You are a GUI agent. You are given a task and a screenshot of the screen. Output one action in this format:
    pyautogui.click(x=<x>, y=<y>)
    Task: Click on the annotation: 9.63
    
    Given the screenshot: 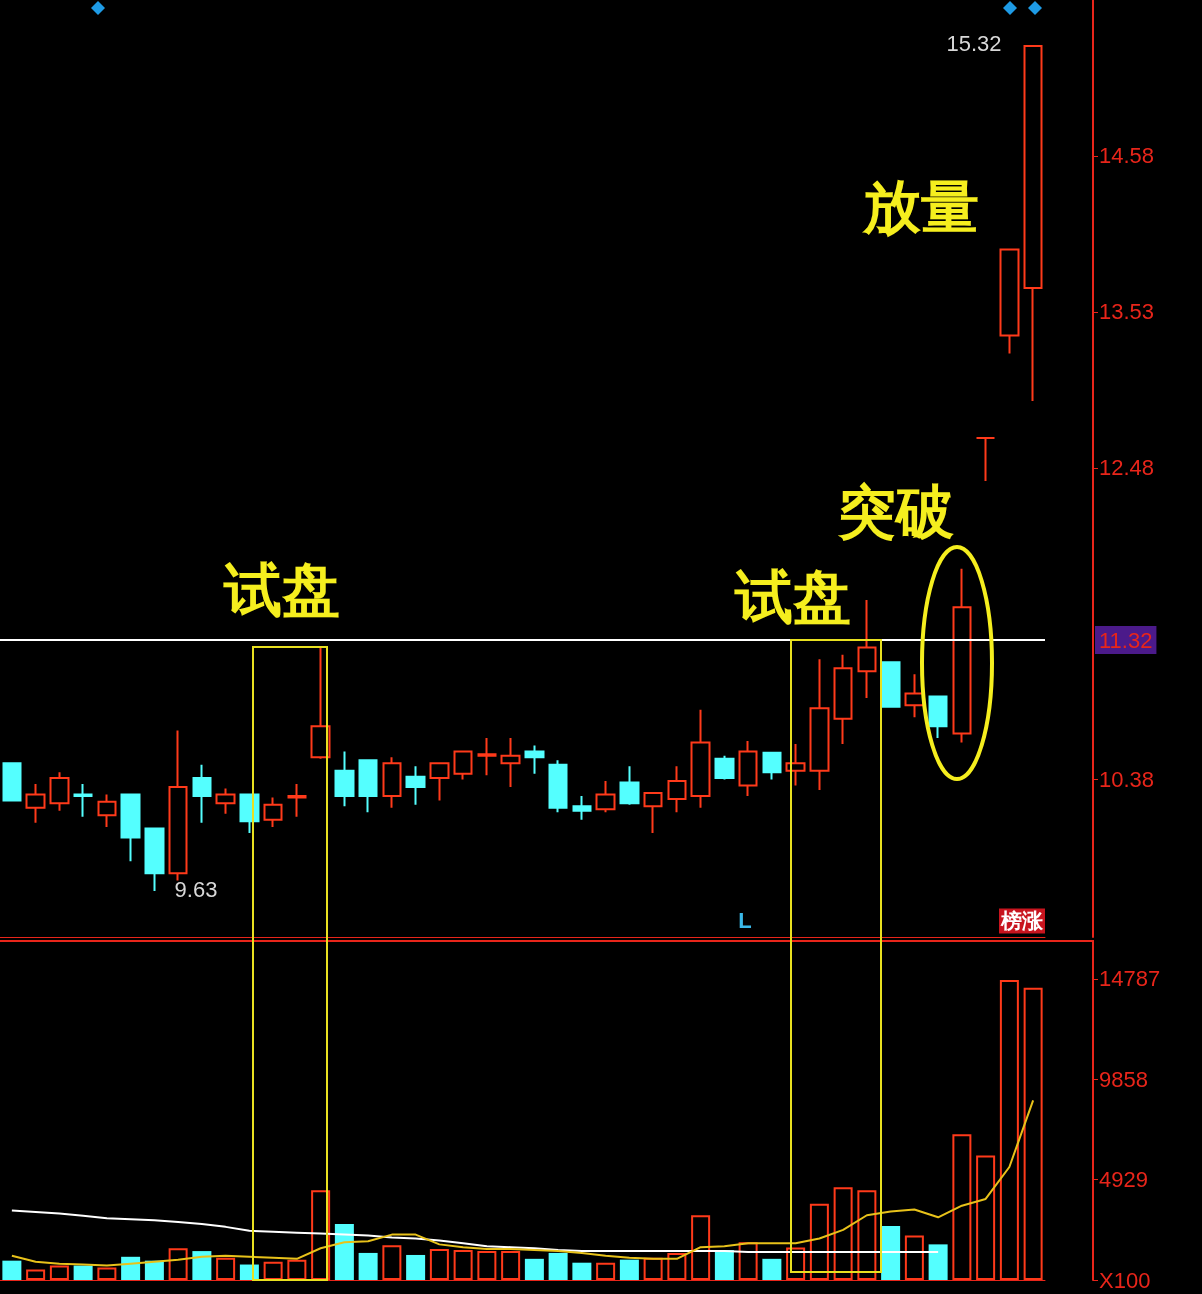 What is the action you would take?
    pyautogui.click(x=196, y=889)
    